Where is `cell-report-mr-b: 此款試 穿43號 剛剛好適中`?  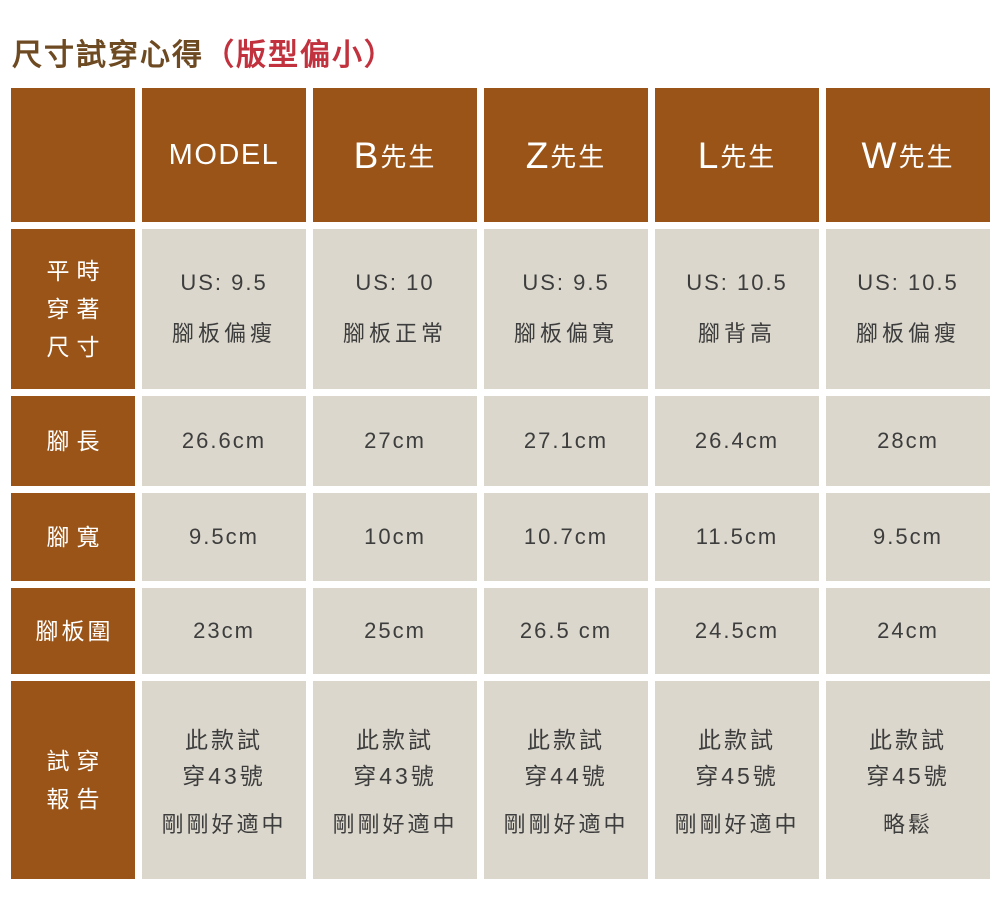 cell-report-mr-b: 此款試 穿43號 剛剛好適中 is located at coordinates (395, 780).